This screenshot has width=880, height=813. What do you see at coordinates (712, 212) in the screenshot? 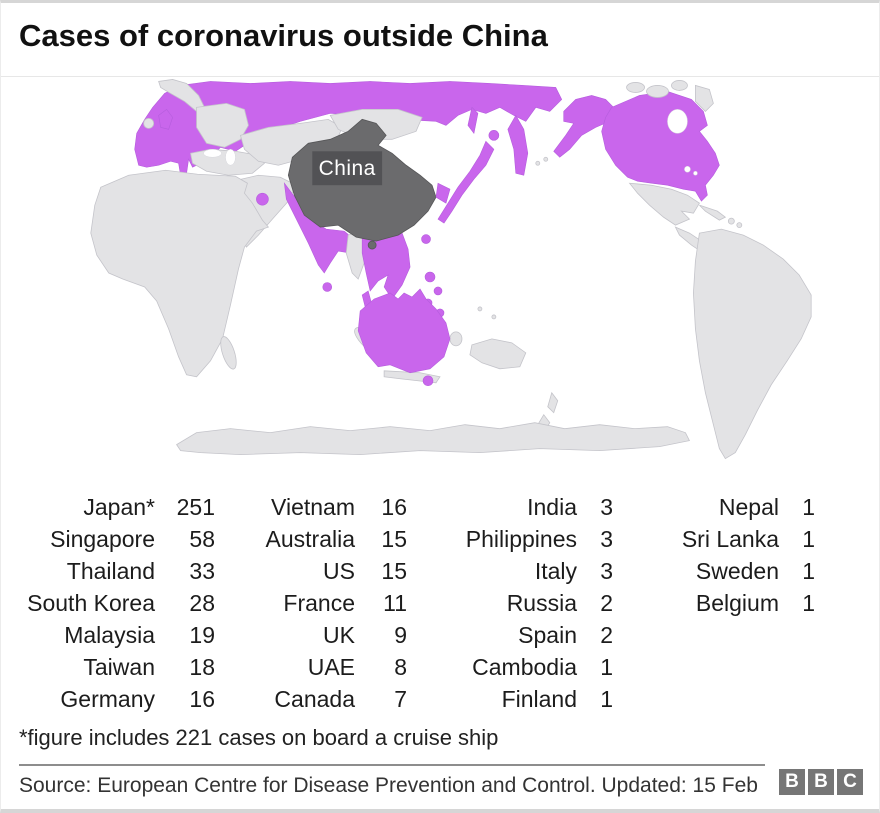
I see `map-region-cuba` at bounding box center [712, 212].